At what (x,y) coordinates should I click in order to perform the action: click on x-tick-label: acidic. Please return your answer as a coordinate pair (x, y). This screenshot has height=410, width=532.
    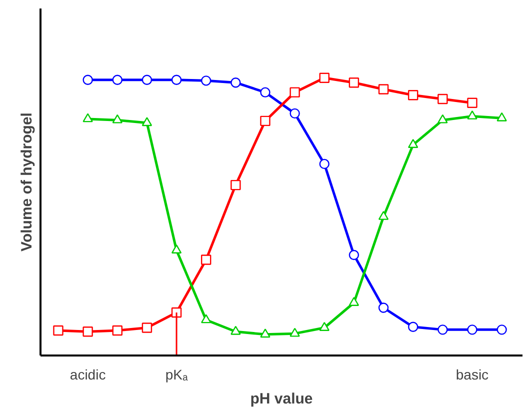
    Looking at the image, I should click on (88, 374).